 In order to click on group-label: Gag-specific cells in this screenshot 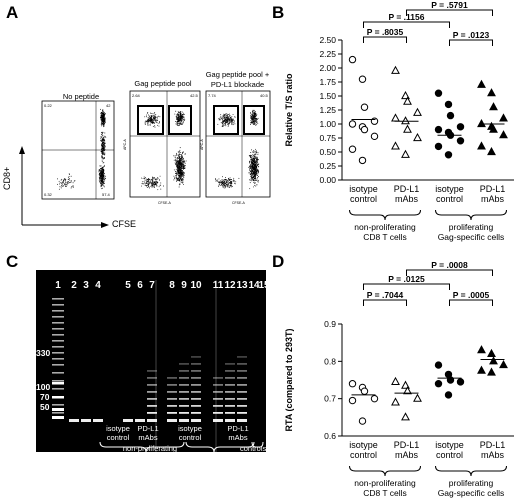, I will do `click(471, 493)`.